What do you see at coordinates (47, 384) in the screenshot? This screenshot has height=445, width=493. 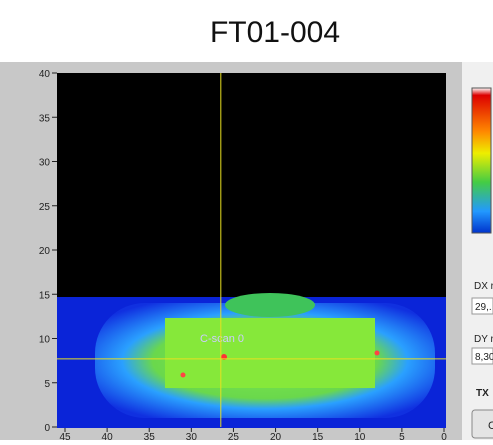 I see `y-tick-label: 5` at bounding box center [47, 384].